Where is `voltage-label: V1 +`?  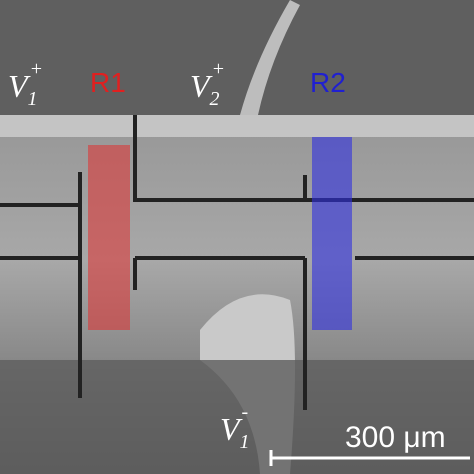
voltage-label: V1 + is located at coordinates (25, 84).